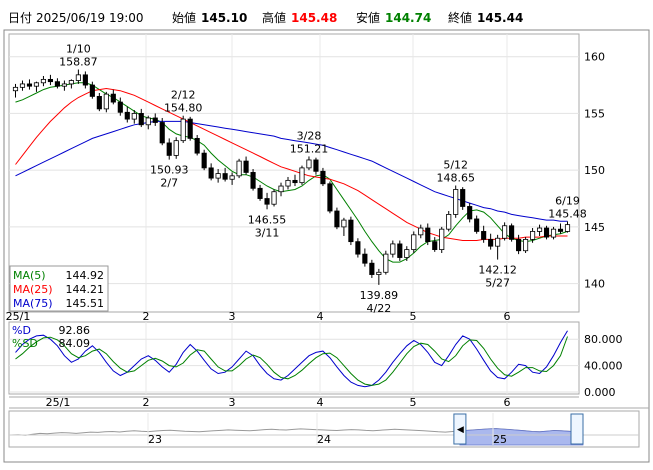 This screenshot has width=653, height=470. Describe the element at coordinates (169, 170) in the screenshot. I see `annotation-price-2: 150.93` at that location.